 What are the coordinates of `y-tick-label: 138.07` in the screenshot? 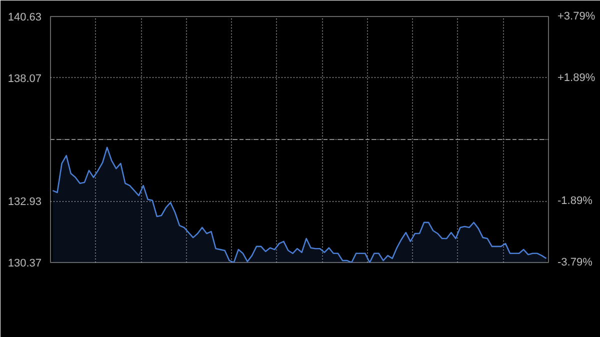 It's located at (25, 78).